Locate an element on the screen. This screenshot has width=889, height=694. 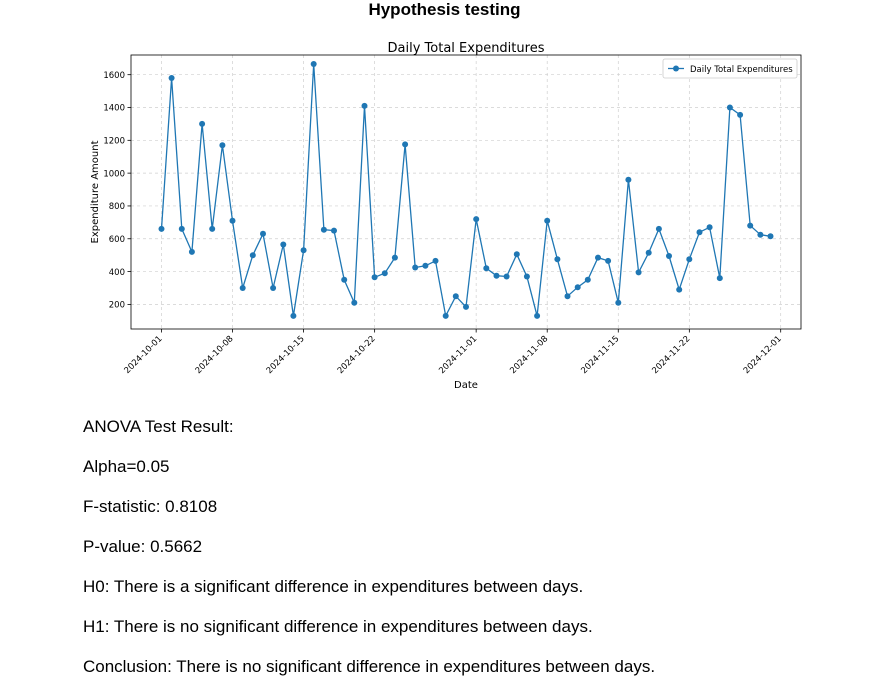
page-title: Hypothesis testing is located at coordinates (444, 9).